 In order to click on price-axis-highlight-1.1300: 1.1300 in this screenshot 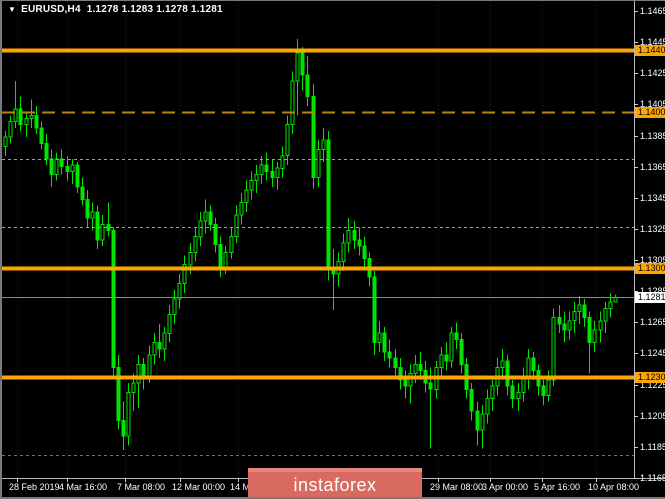, I will do `click(650, 268)`.